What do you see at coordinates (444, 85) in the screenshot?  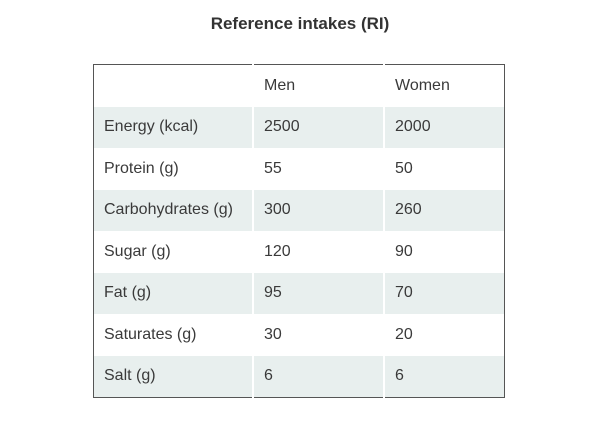 I see `header-women: Women` at bounding box center [444, 85].